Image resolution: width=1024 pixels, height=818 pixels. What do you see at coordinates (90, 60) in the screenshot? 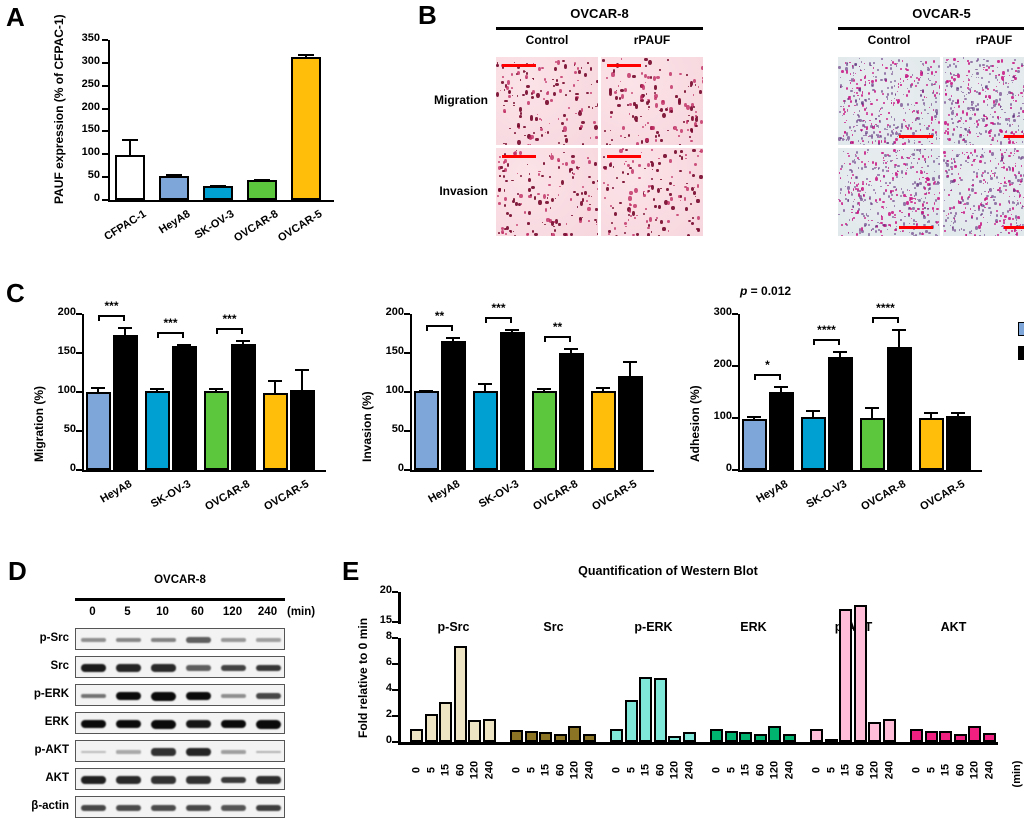
I see `panel-a-ytick-label: 300` at bounding box center [90, 60].